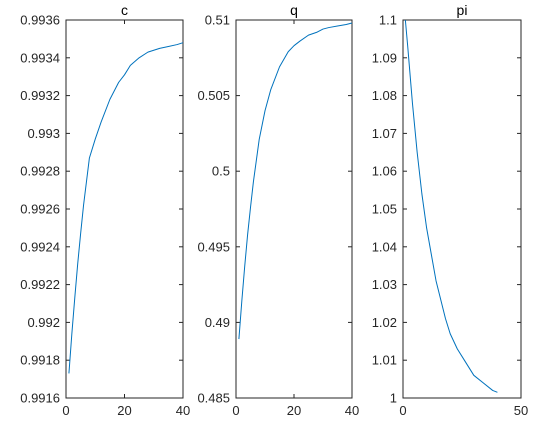  What do you see at coordinates (40, 360) in the screenshot?
I see `y-tick-label: 0.9918` at bounding box center [40, 360].